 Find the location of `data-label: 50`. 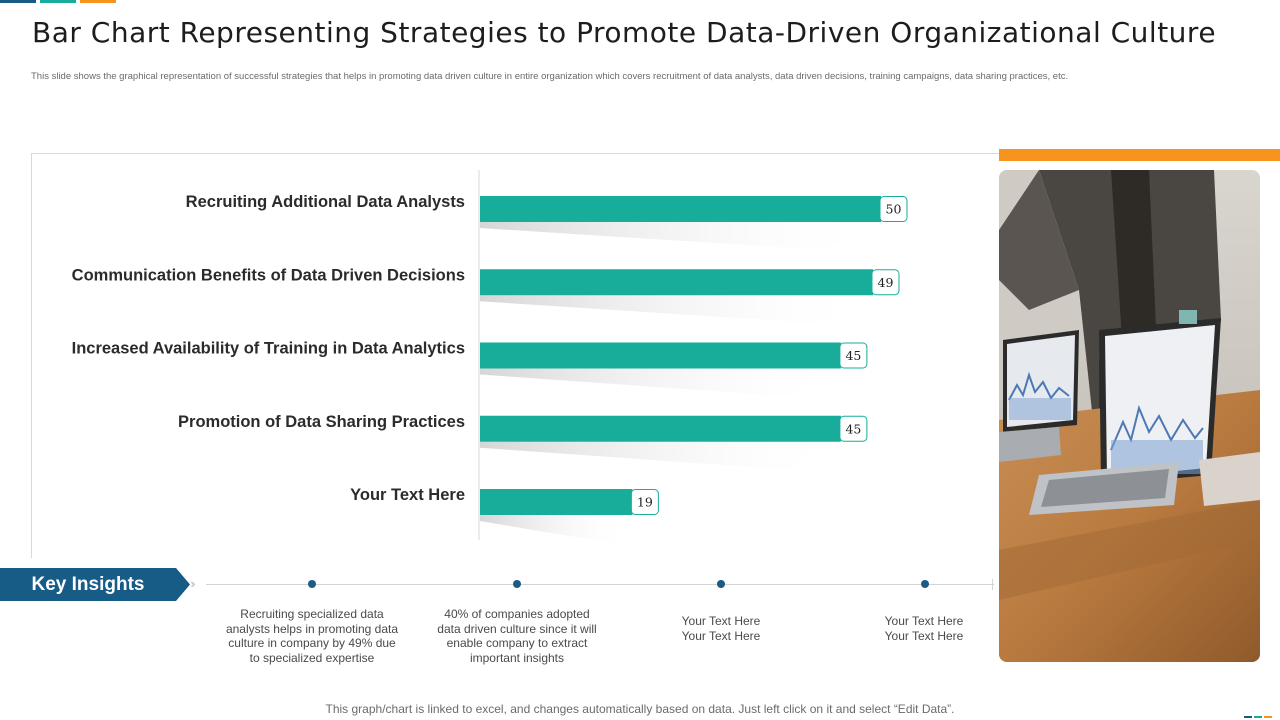

data-label: 50 is located at coordinates (894, 209).